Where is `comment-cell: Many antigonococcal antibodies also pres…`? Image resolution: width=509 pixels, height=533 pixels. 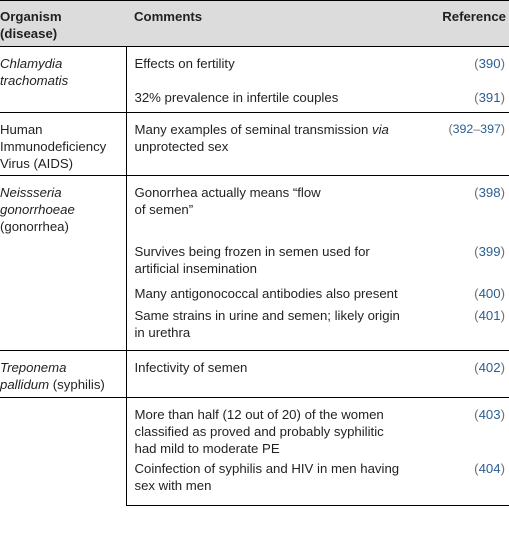 comment-cell: Many antigonococcal antibodies also pres… is located at coordinates (266, 293).